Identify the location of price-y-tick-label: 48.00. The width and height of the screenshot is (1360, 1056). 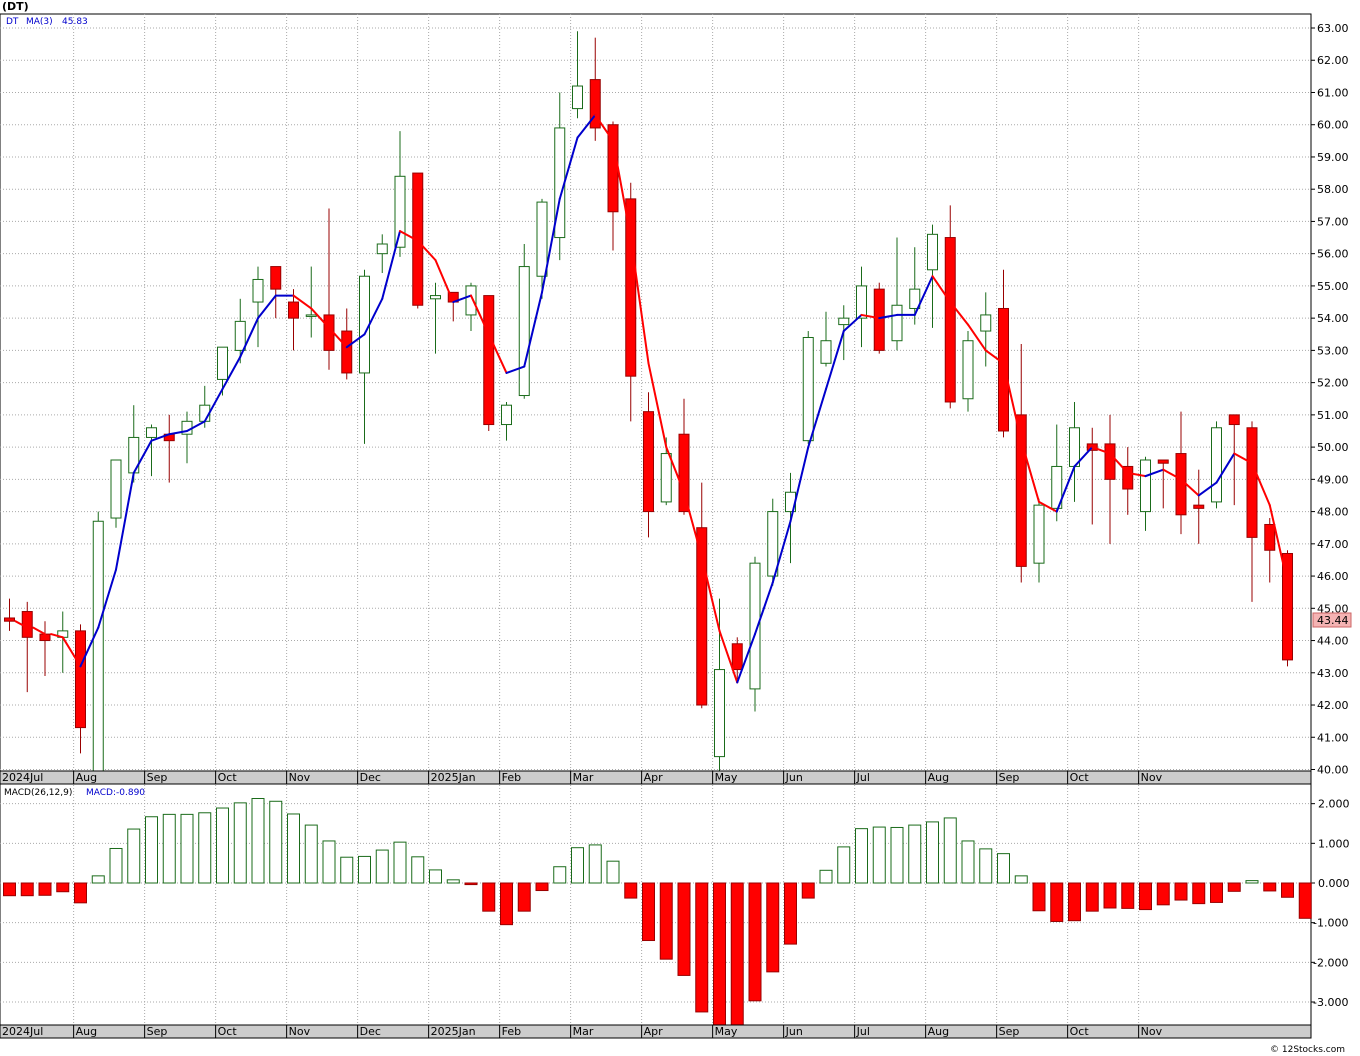
(1333, 512).